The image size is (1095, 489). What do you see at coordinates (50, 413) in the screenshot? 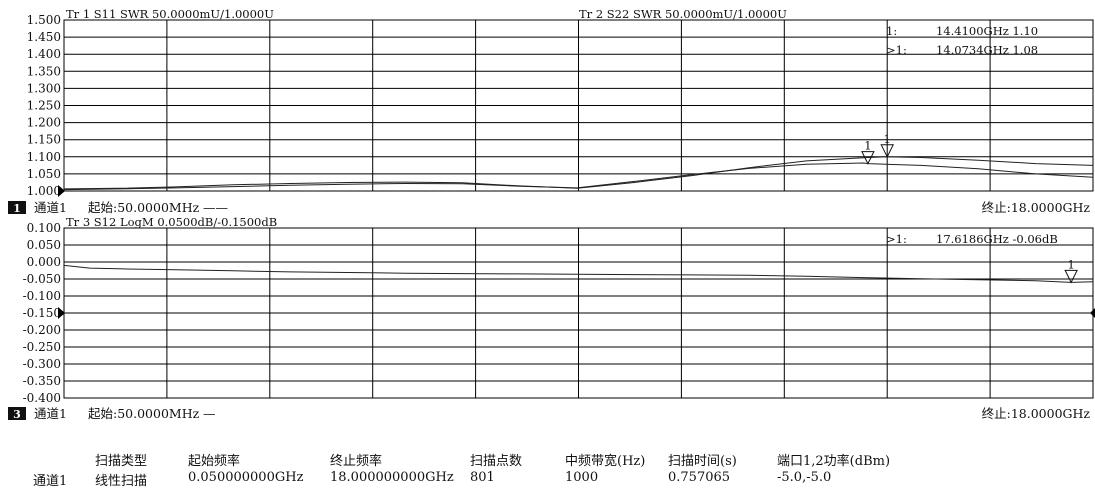
I see `p2-channel-label: 通道1` at bounding box center [50, 413].